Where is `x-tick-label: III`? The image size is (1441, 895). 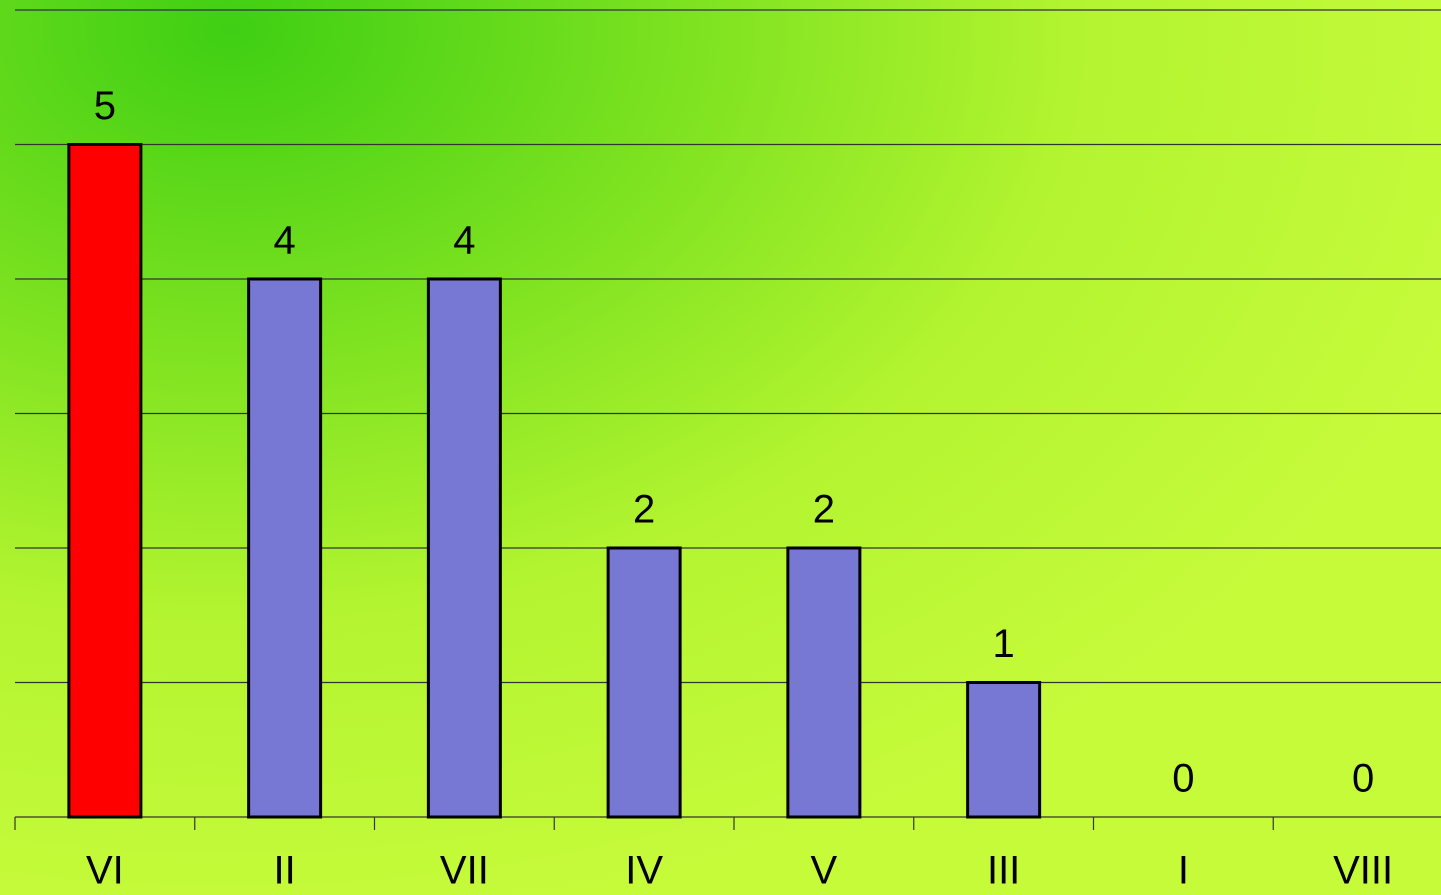 x-tick-label: III is located at coordinates (1003, 871).